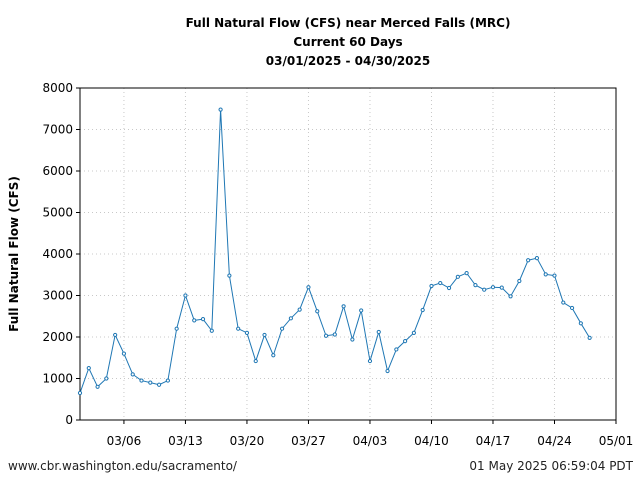  What do you see at coordinates (124, 441) in the screenshot?
I see `x-tick-label: 03/06` at bounding box center [124, 441].